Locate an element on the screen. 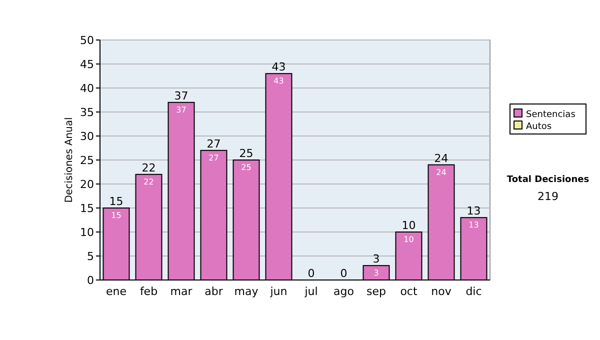 The image size is (600, 340). data-label: 15 is located at coordinates (116, 215).